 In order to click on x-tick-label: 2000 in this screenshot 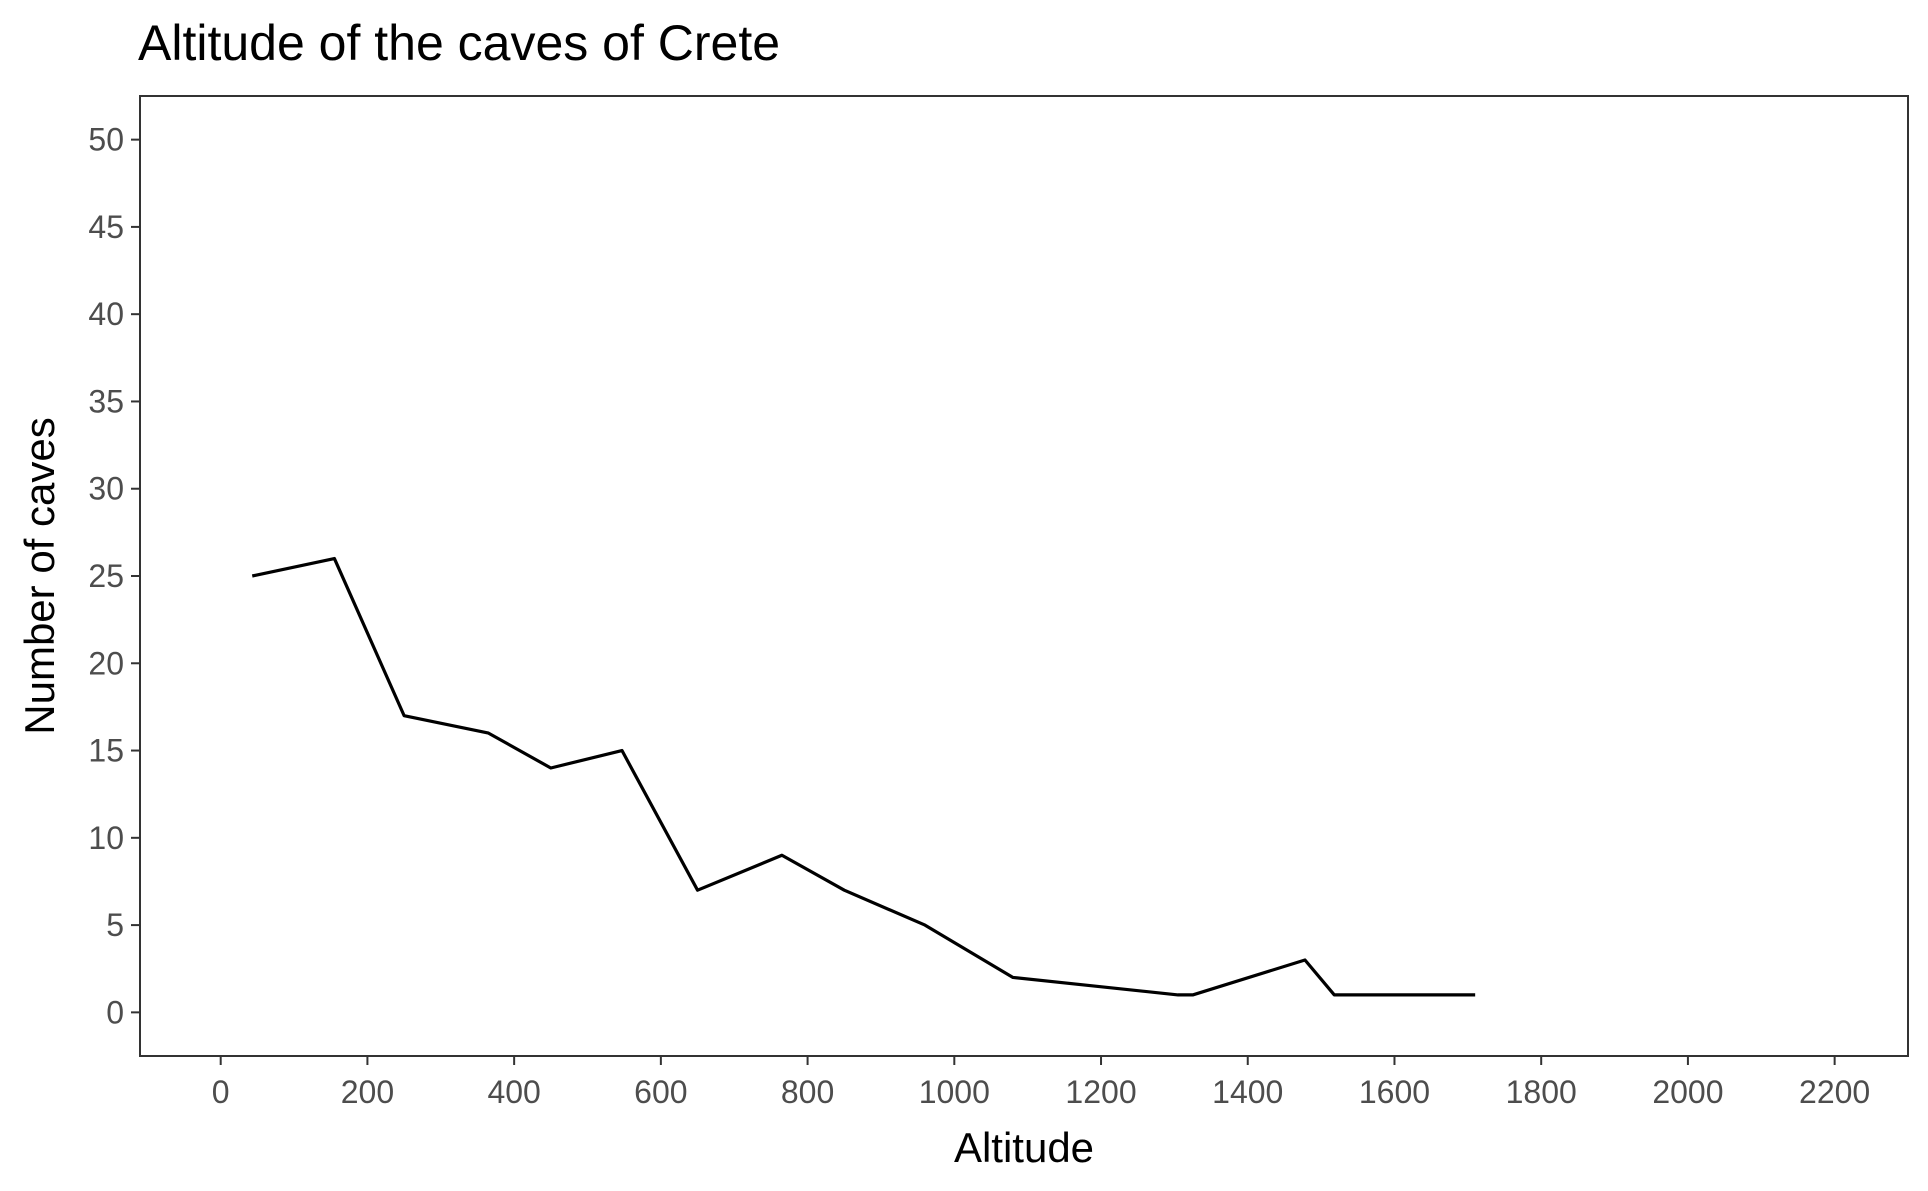, I will do `click(1687, 1092)`.